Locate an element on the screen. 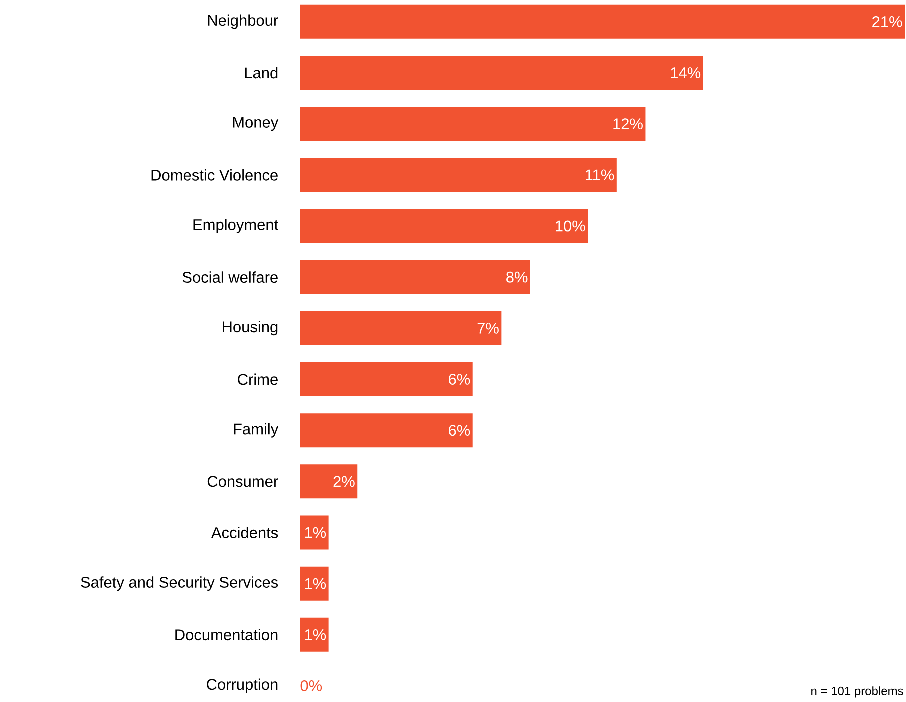  data-label: 14% is located at coordinates (686, 73).